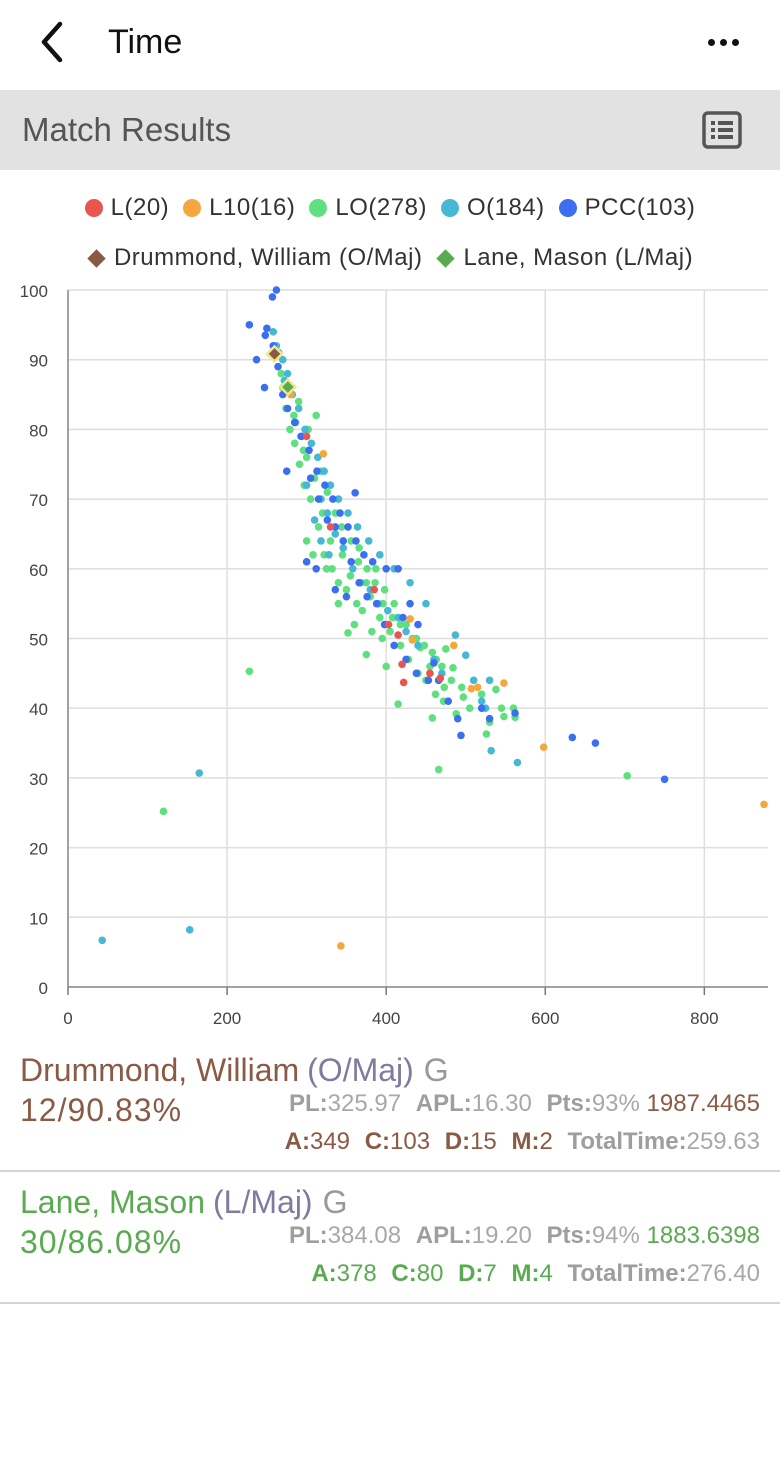 The height and width of the screenshot is (1462, 780). What do you see at coordinates (724, 42) in the screenshot?
I see `more-menu-button` at bounding box center [724, 42].